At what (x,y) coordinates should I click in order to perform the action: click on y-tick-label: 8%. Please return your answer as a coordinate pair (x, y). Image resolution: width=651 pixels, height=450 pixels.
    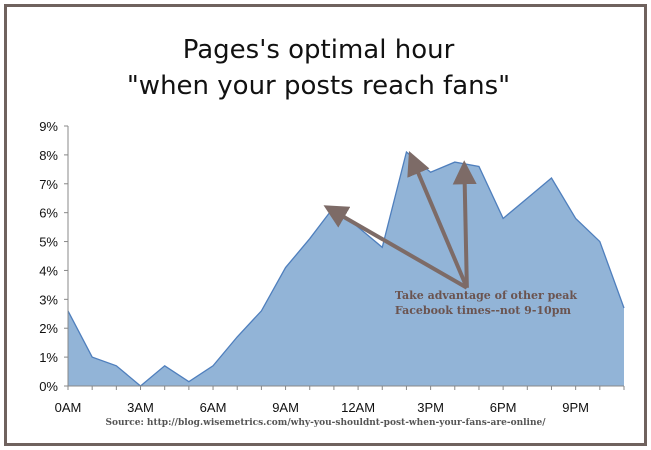
    Looking at the image, I should click on (48, 155).